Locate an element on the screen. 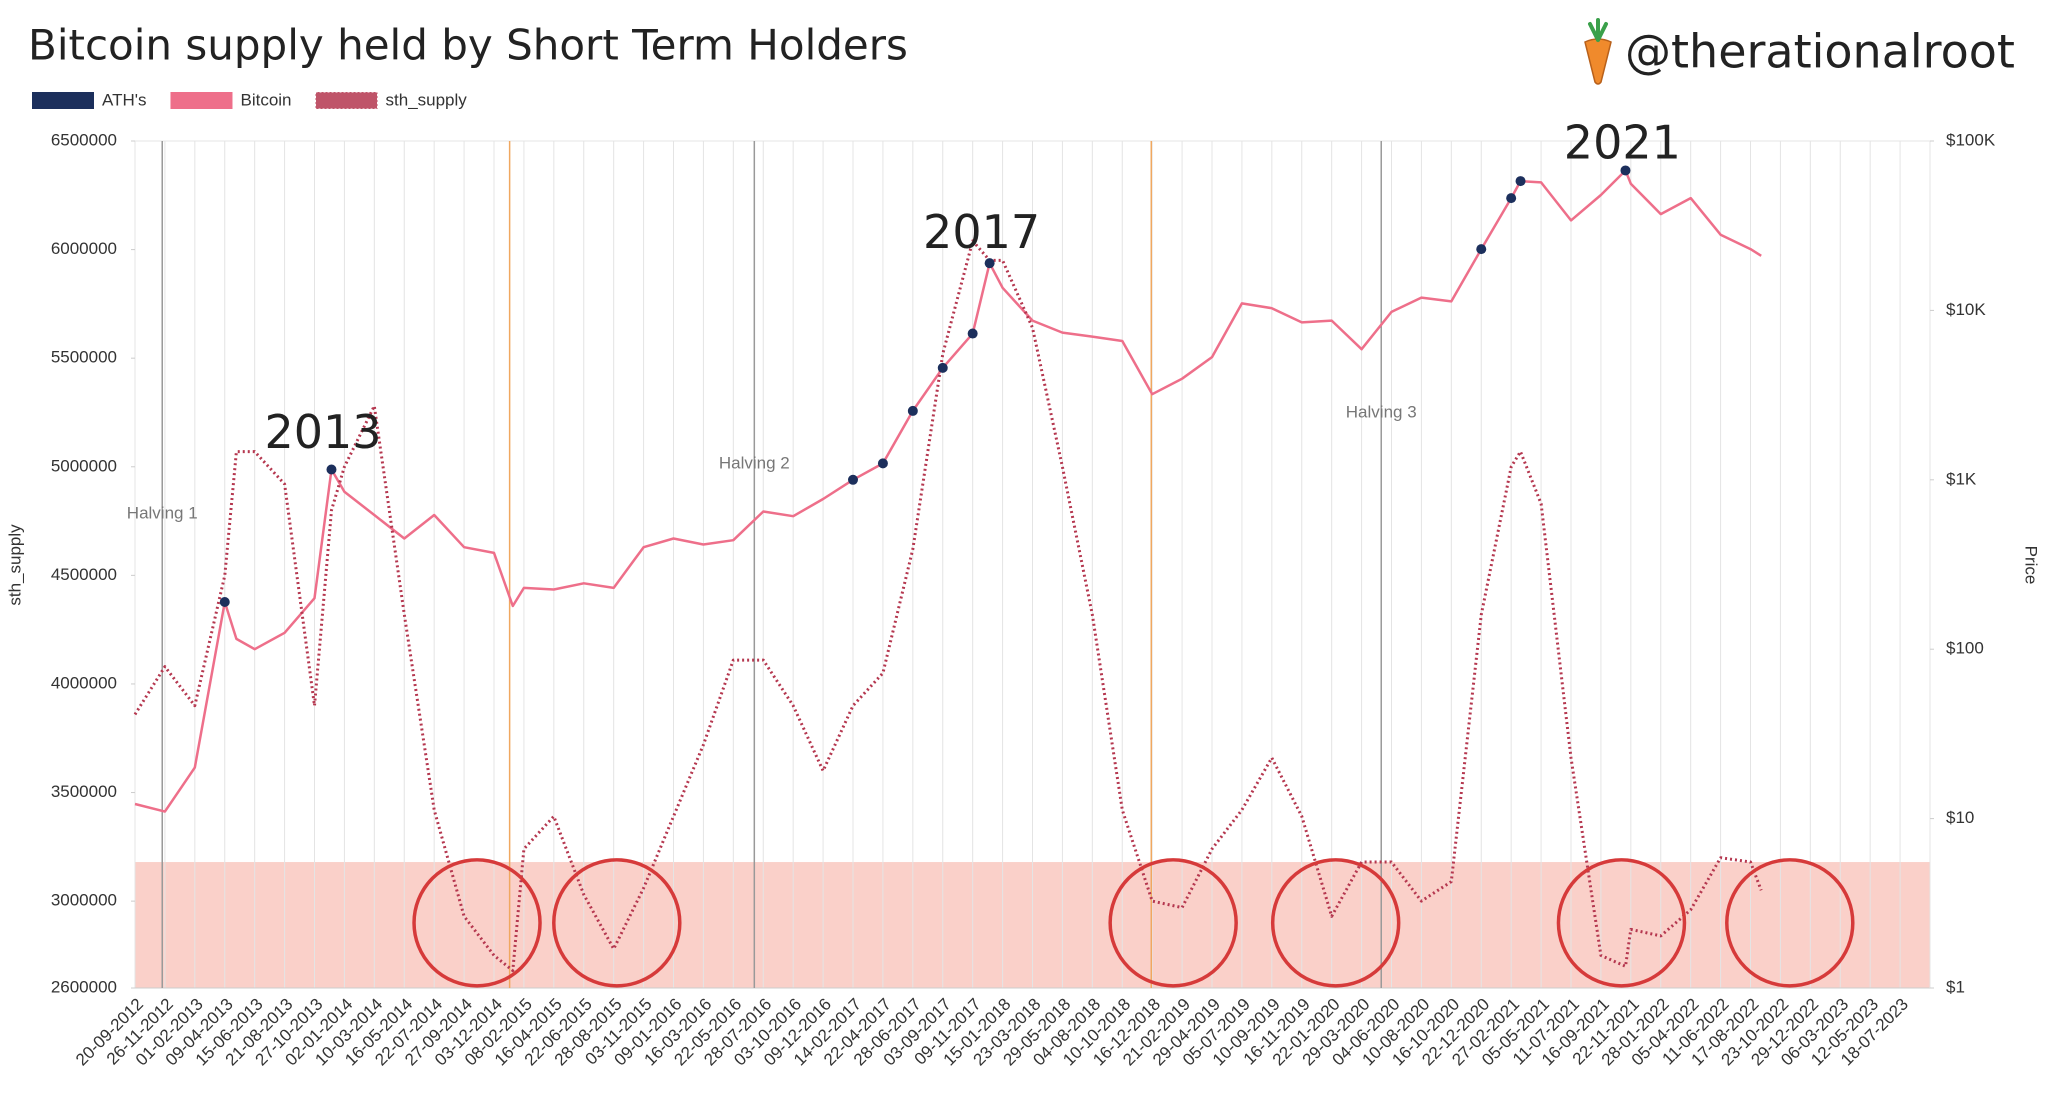 Image resolution: width=2049 pixels, height=1111 pixels. y-tick-label: 6500000 is located at coordinates (84, 139).